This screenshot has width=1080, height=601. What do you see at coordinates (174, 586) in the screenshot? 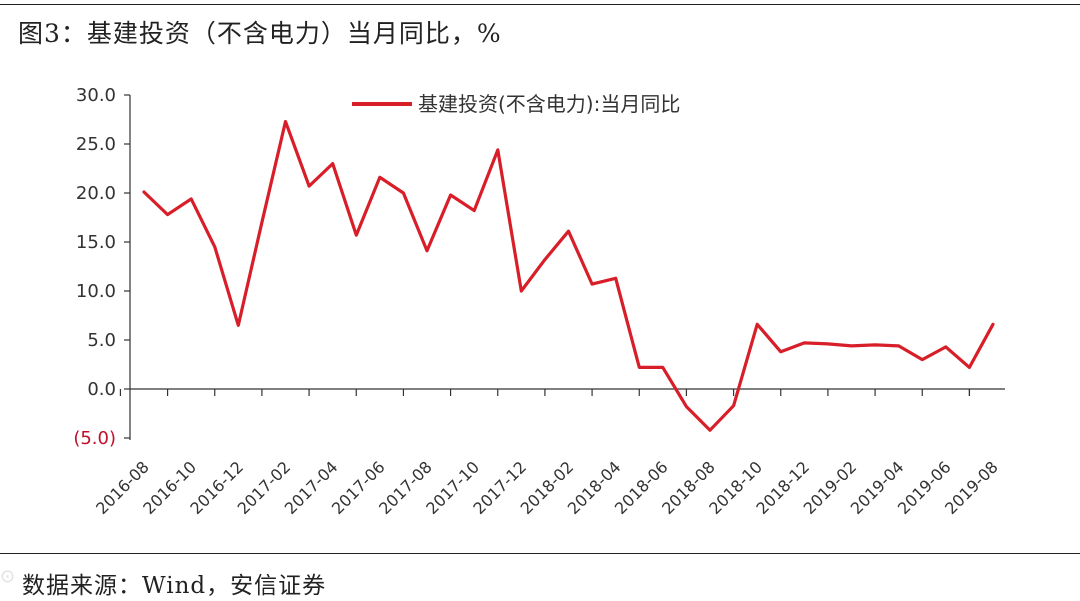
I see `data-source: 数据来源：Wind，安信证券` at bounding box center [174, 586].